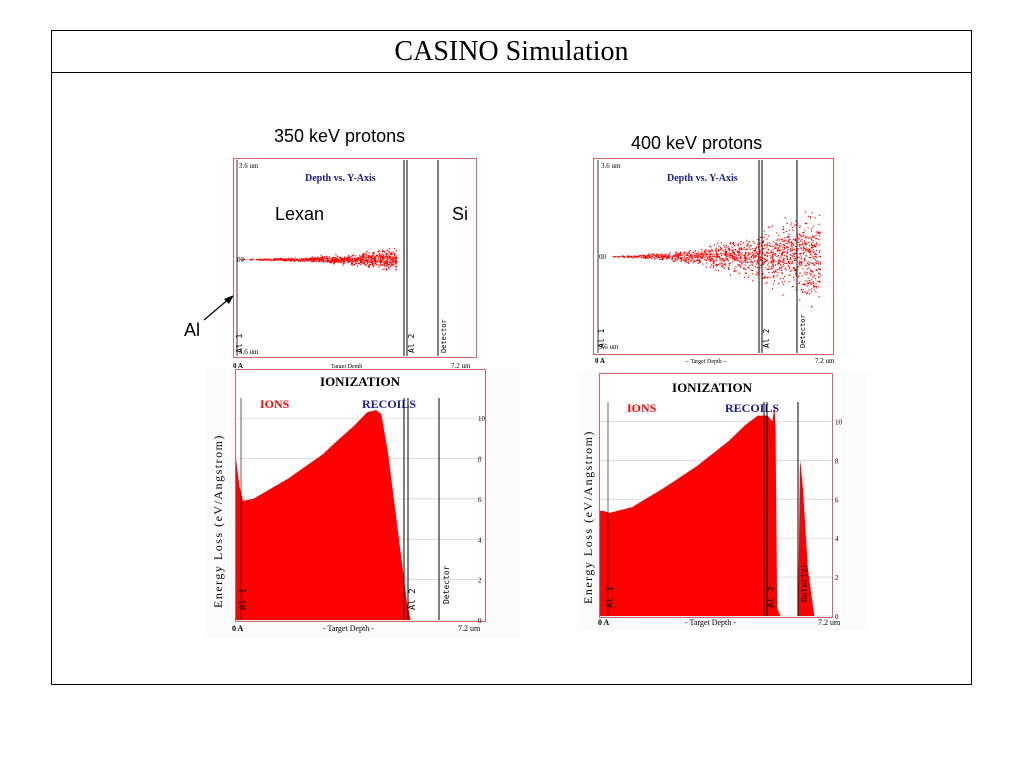  I want to click on layer-label-detector: Detector, so click(444, 336).